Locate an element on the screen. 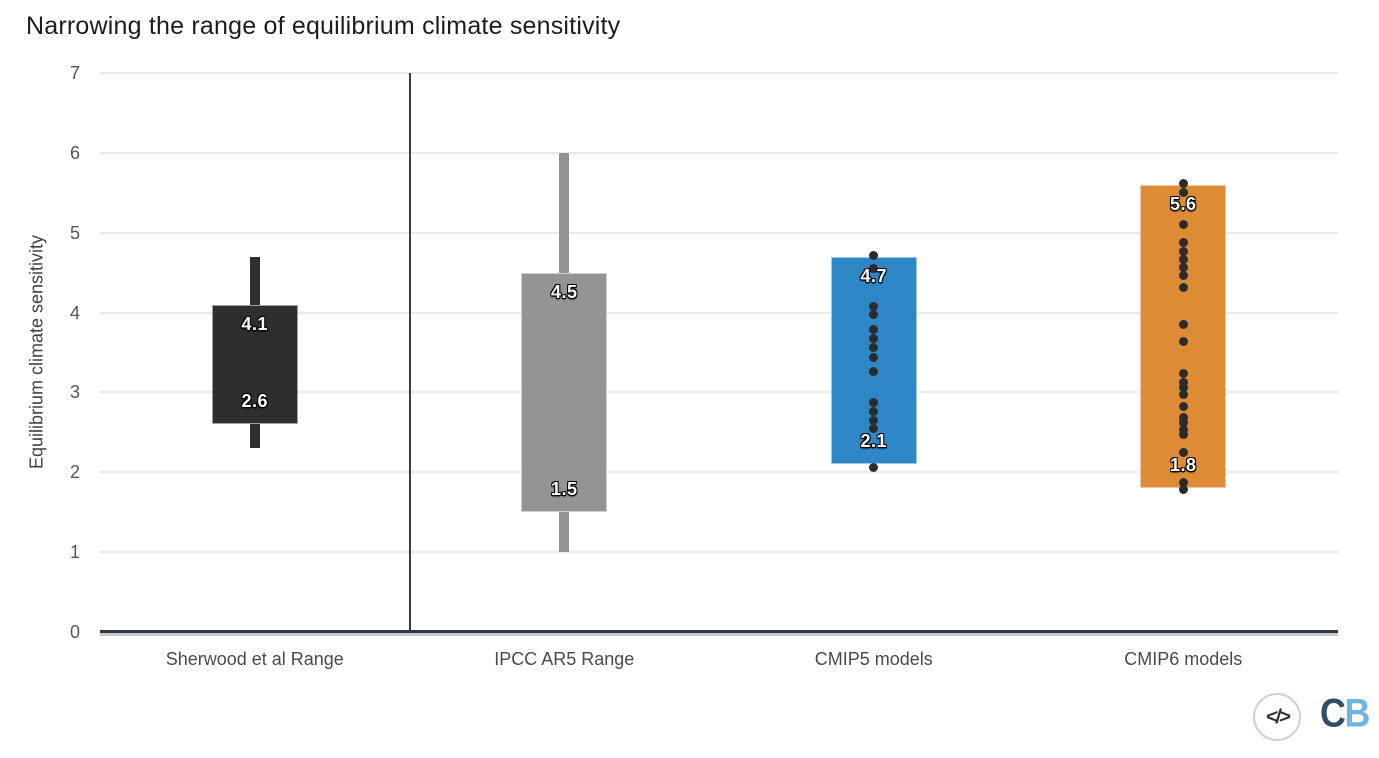 The width and height of the screenshot is (1379, 758). code-glyph: </> is located at coordinates (1277, 716).